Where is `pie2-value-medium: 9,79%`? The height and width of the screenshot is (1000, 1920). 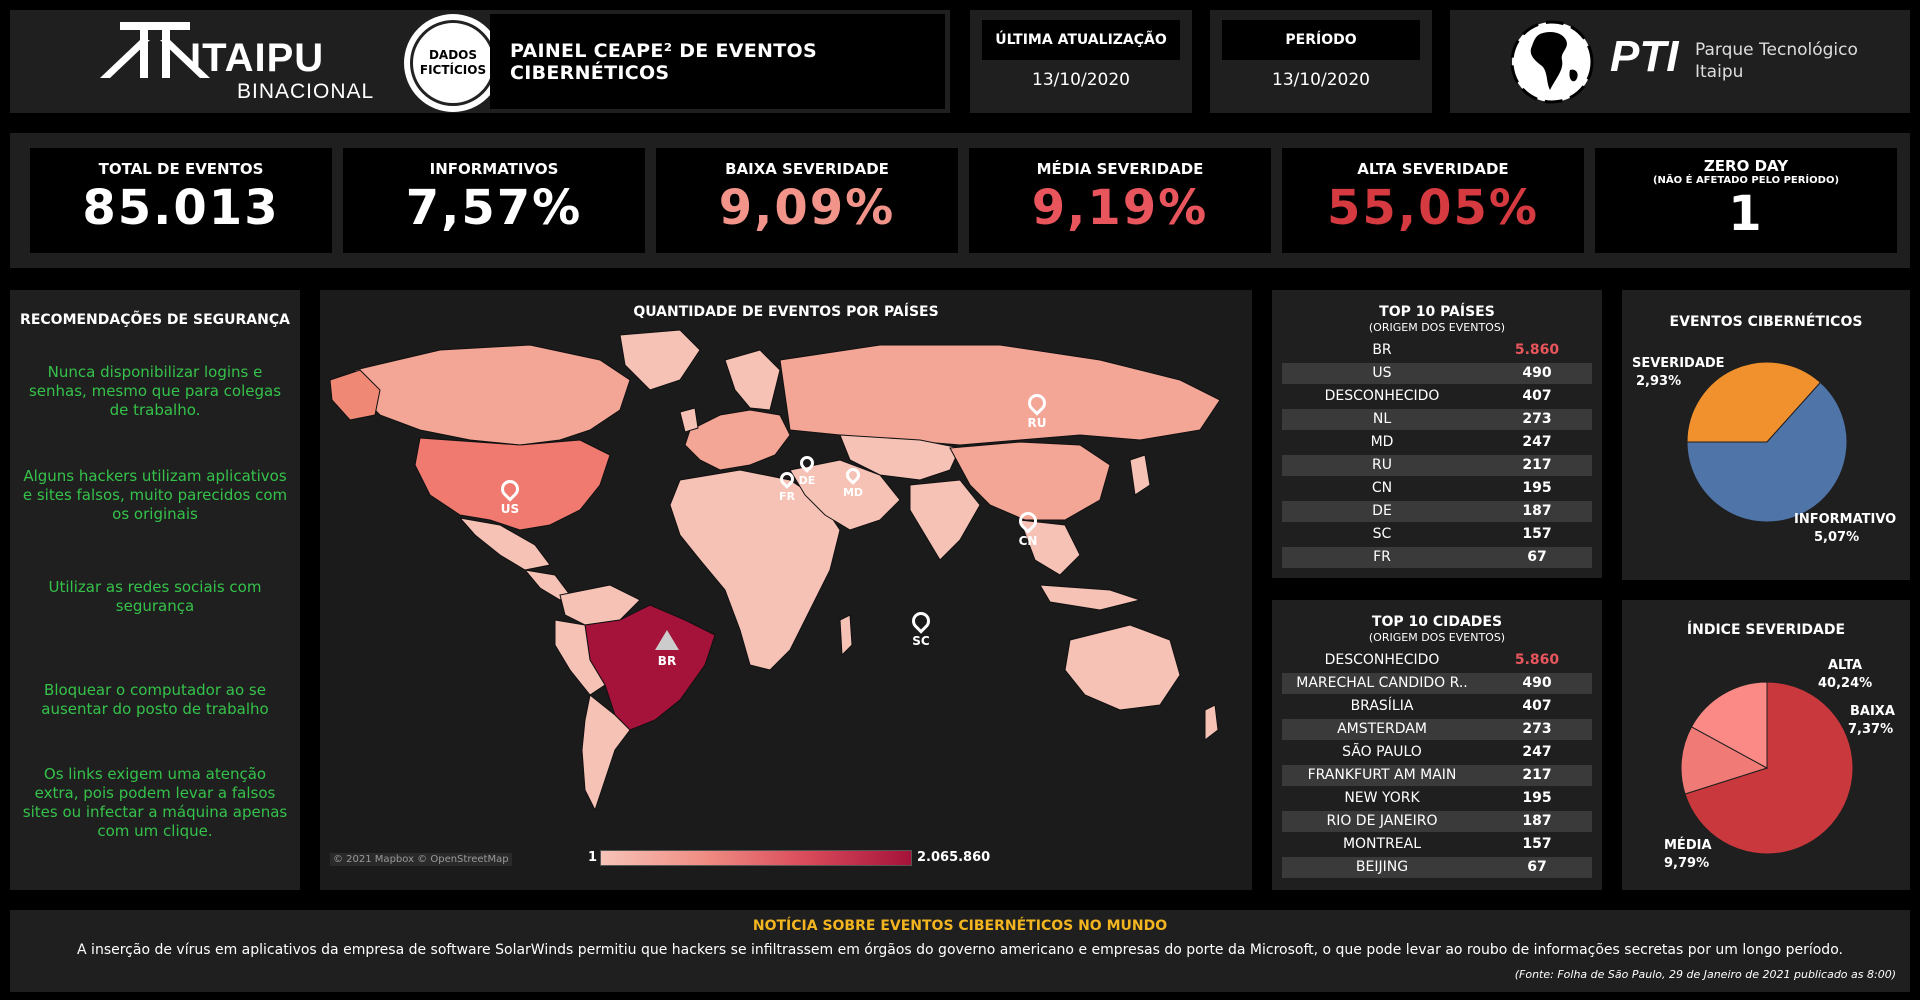
pie2-value-medium: 9,79% is located at coordinates (1687, 863).